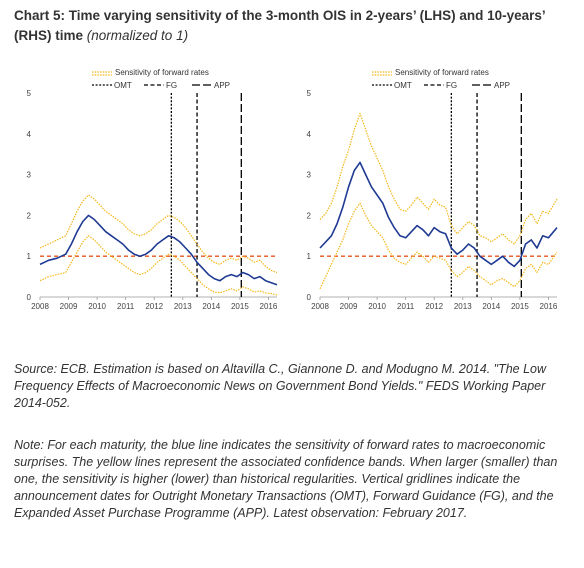 This screenshot has width=584, height=568. I want to click on series-line-center-rhs, so click(438, 214).